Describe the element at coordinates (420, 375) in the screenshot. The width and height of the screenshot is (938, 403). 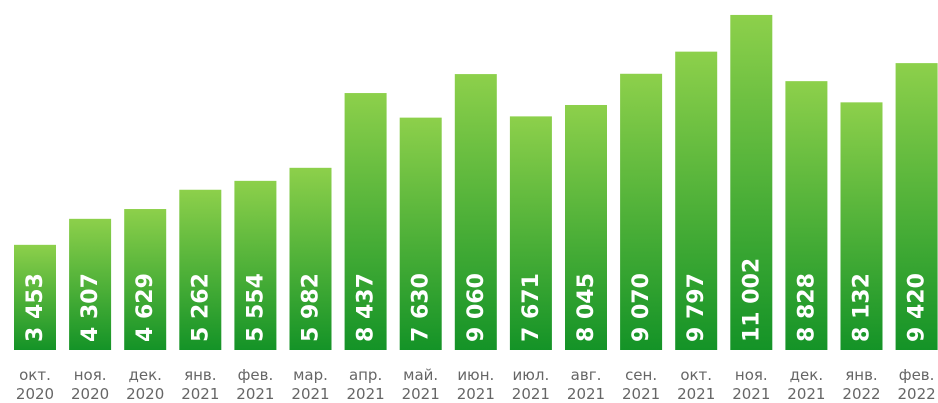
I see `x-tick-label: май.` at that location.